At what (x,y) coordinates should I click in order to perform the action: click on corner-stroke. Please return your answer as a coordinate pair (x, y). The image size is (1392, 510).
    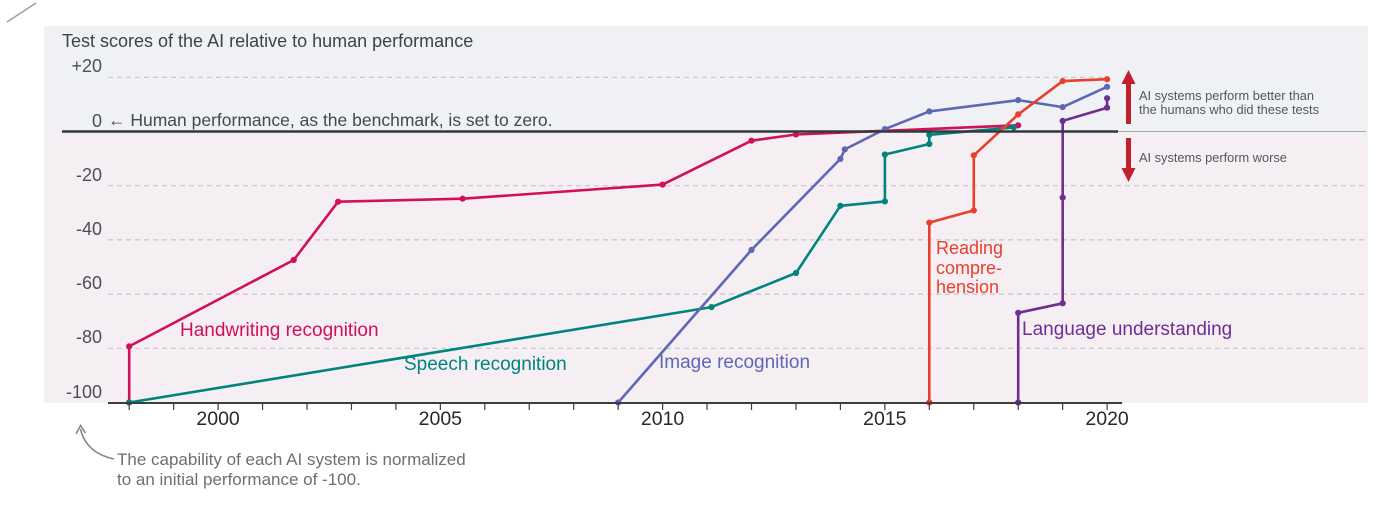
    Looking at the image, I should click on (21, 12).